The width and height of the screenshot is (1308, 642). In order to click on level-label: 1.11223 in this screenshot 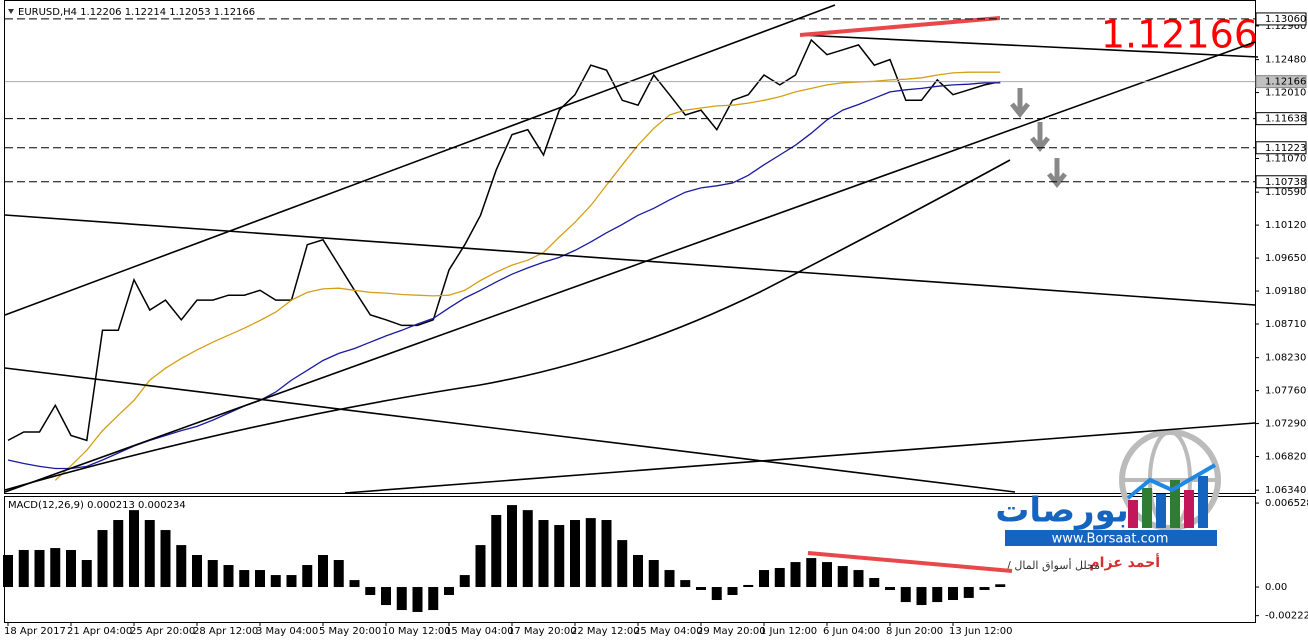, I will do `click(1285, 148)`.